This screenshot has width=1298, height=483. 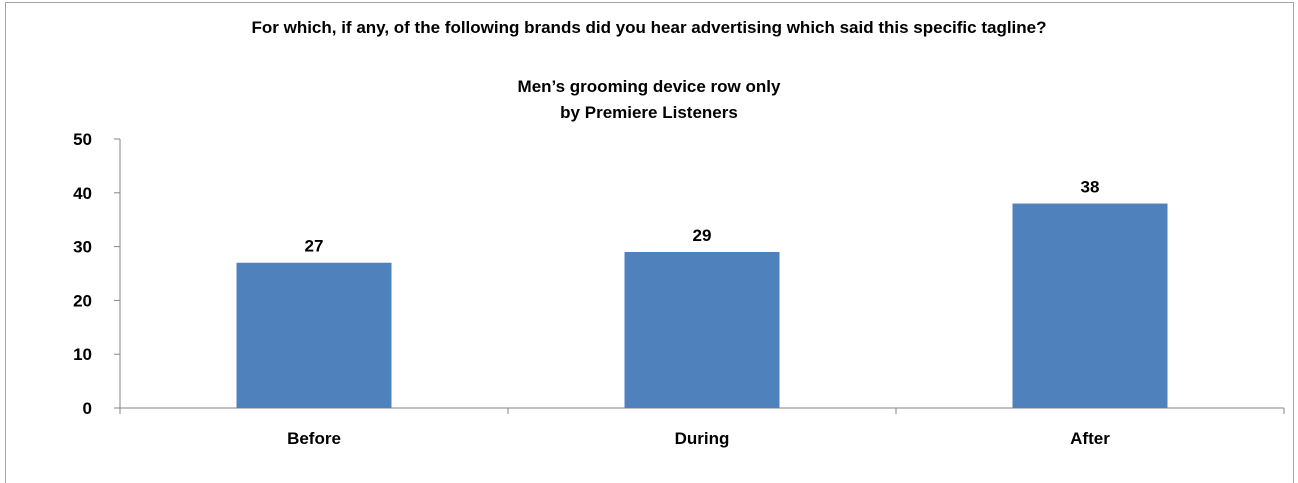 I want to click on data-label: 38, so click(x=1090, y=187).